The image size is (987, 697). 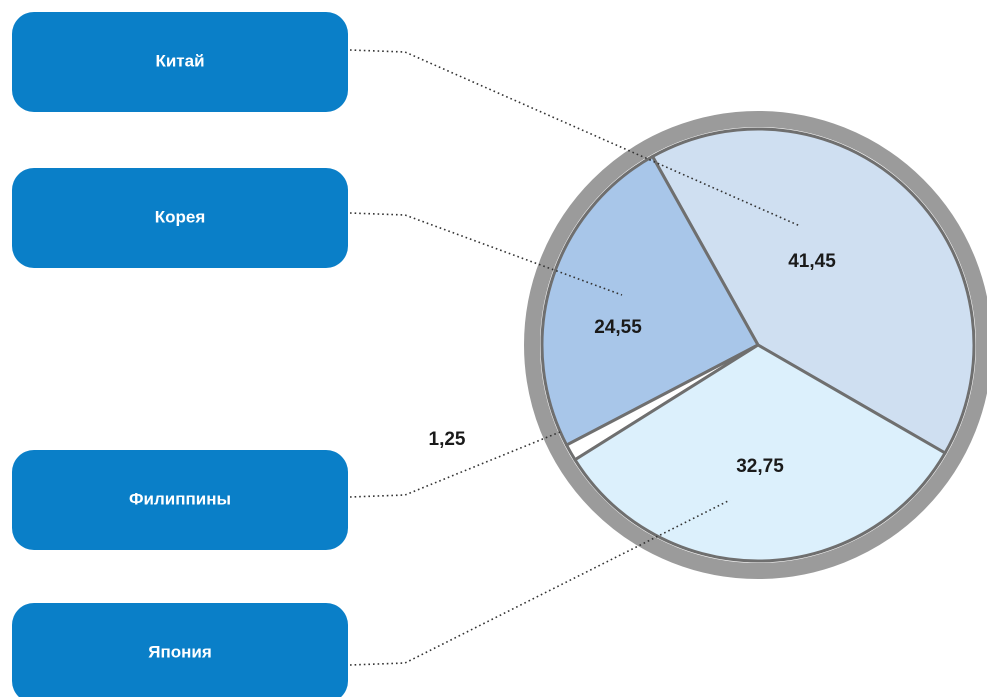 What do you see at coordinates (812, 261) in the screenshot?
I see `value-label: 41,45` at bounding box center [812, 261].